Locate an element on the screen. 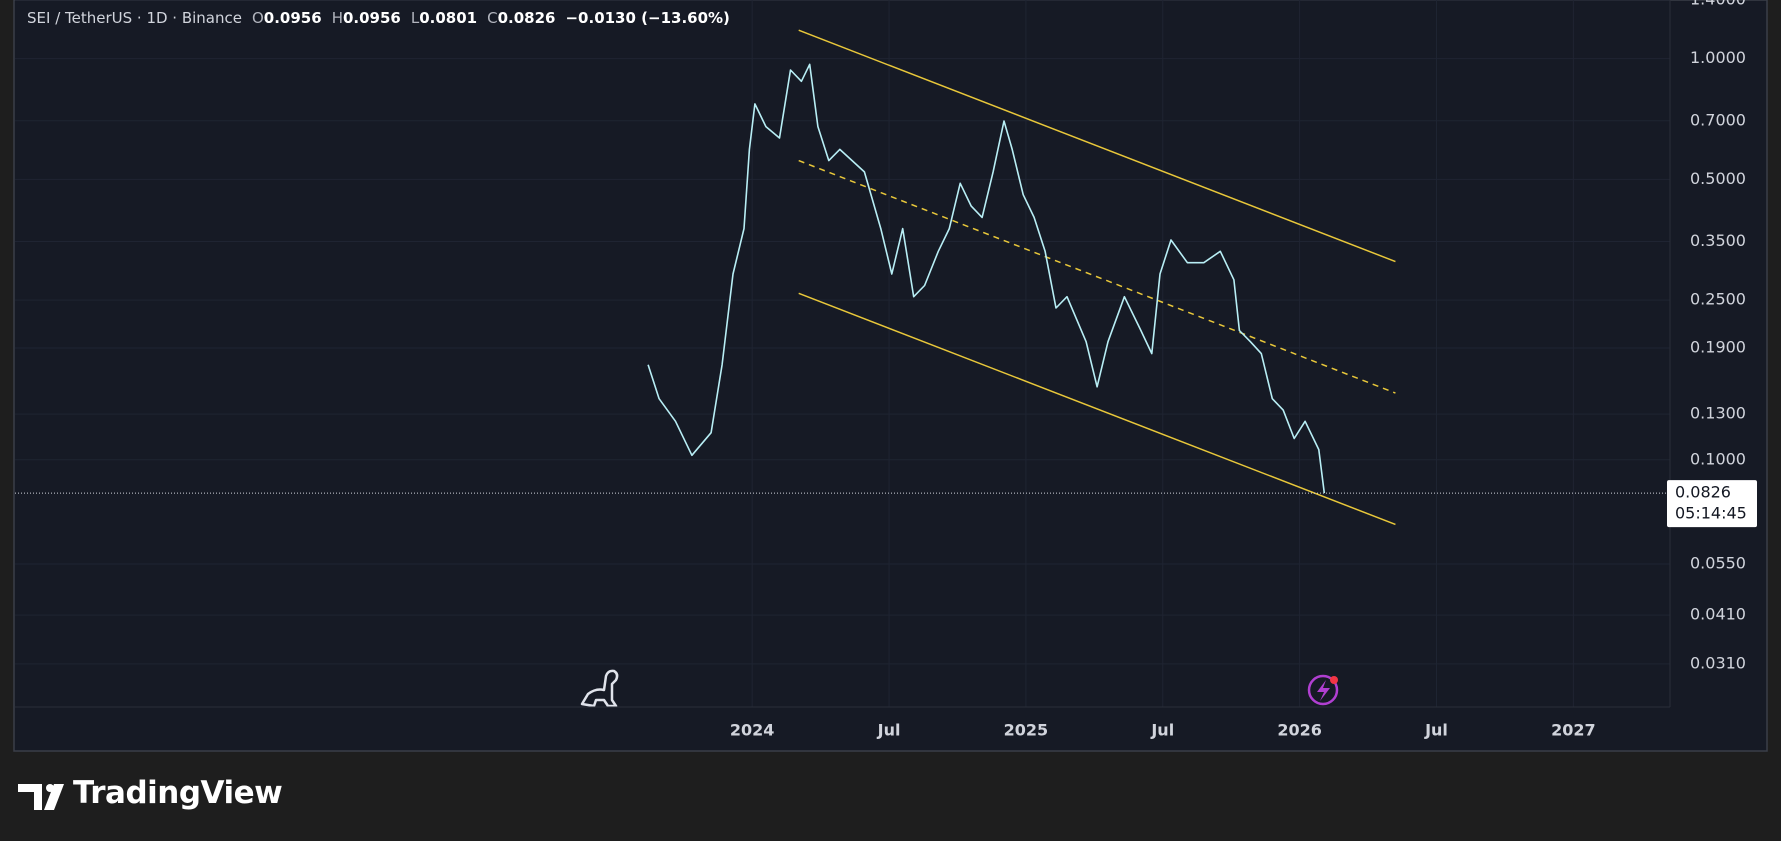 Image resolution: width=1781 pixels, height=841 pixels. last-price-label: 0.0826 is located at coordinates (1703, 492).